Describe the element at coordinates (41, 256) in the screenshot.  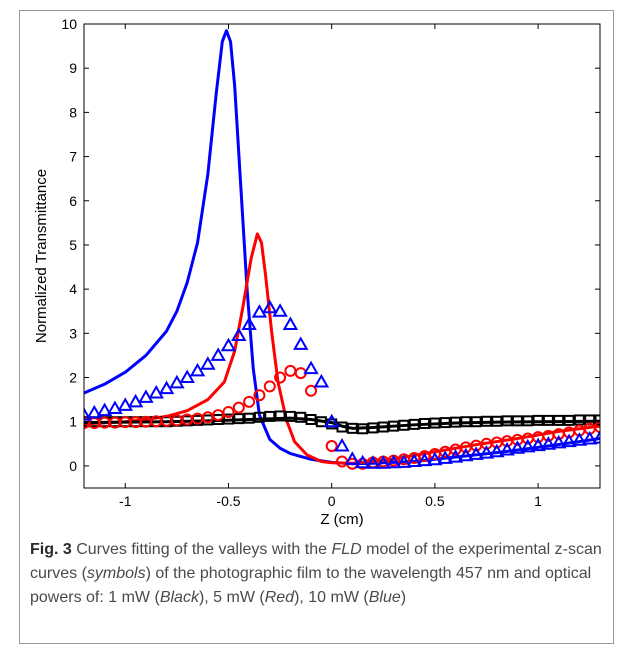
I see `y-axis-label: Normalized Transmittance` at that location.